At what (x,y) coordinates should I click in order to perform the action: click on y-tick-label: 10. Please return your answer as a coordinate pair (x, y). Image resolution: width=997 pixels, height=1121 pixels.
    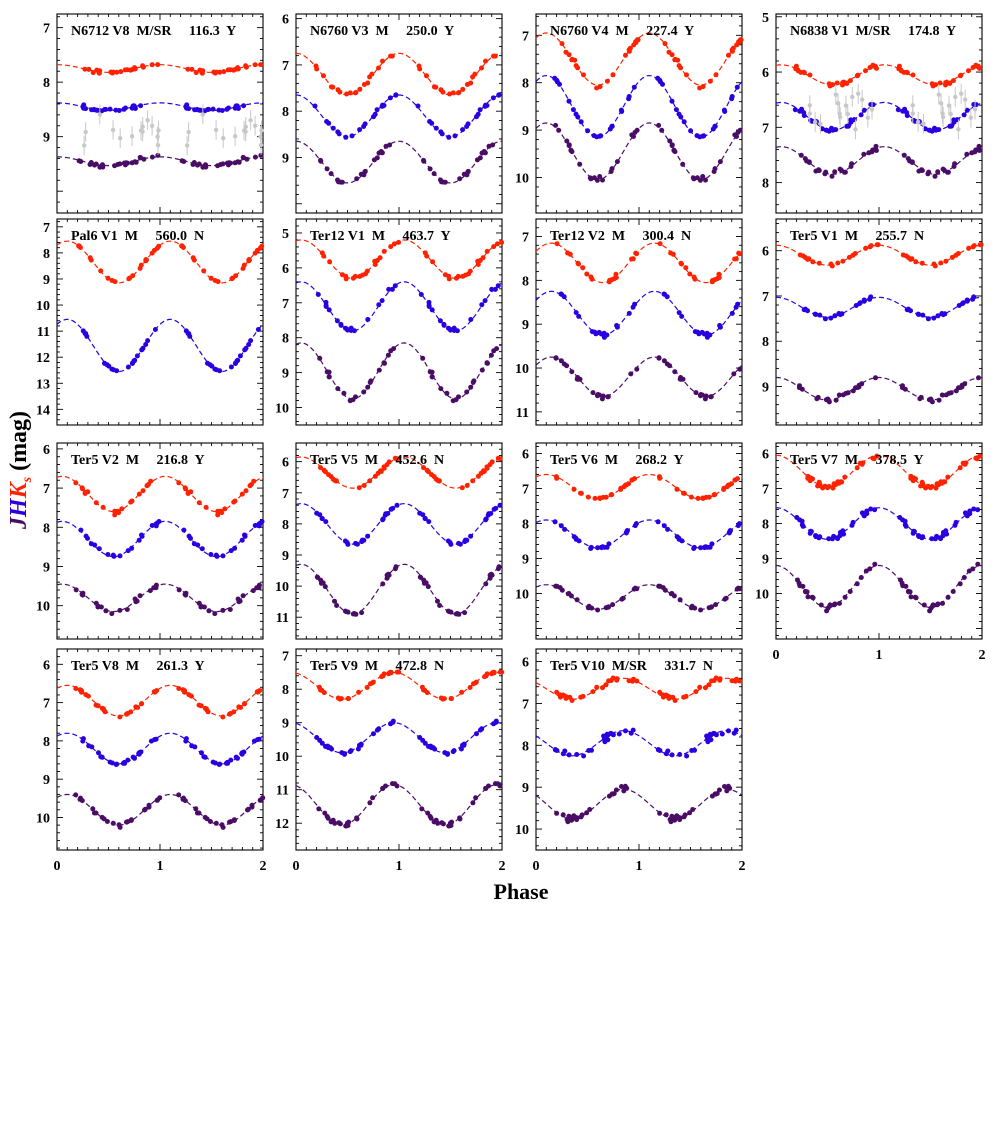
    Looking at the image, I should click on (522, 830).